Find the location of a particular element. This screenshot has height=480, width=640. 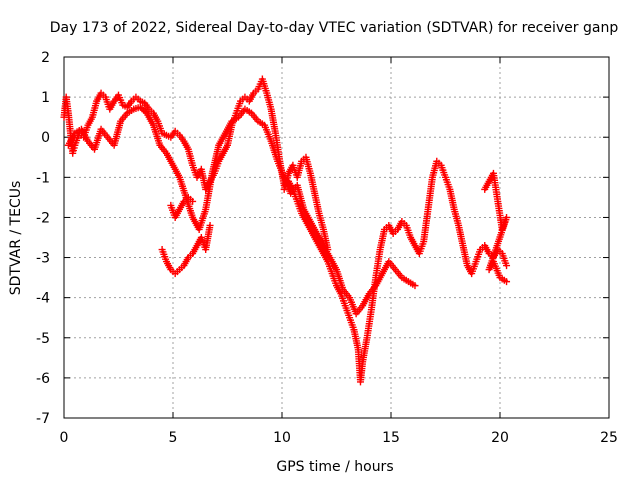

x-tick-label: 5 is located at coordinates (173, 438).